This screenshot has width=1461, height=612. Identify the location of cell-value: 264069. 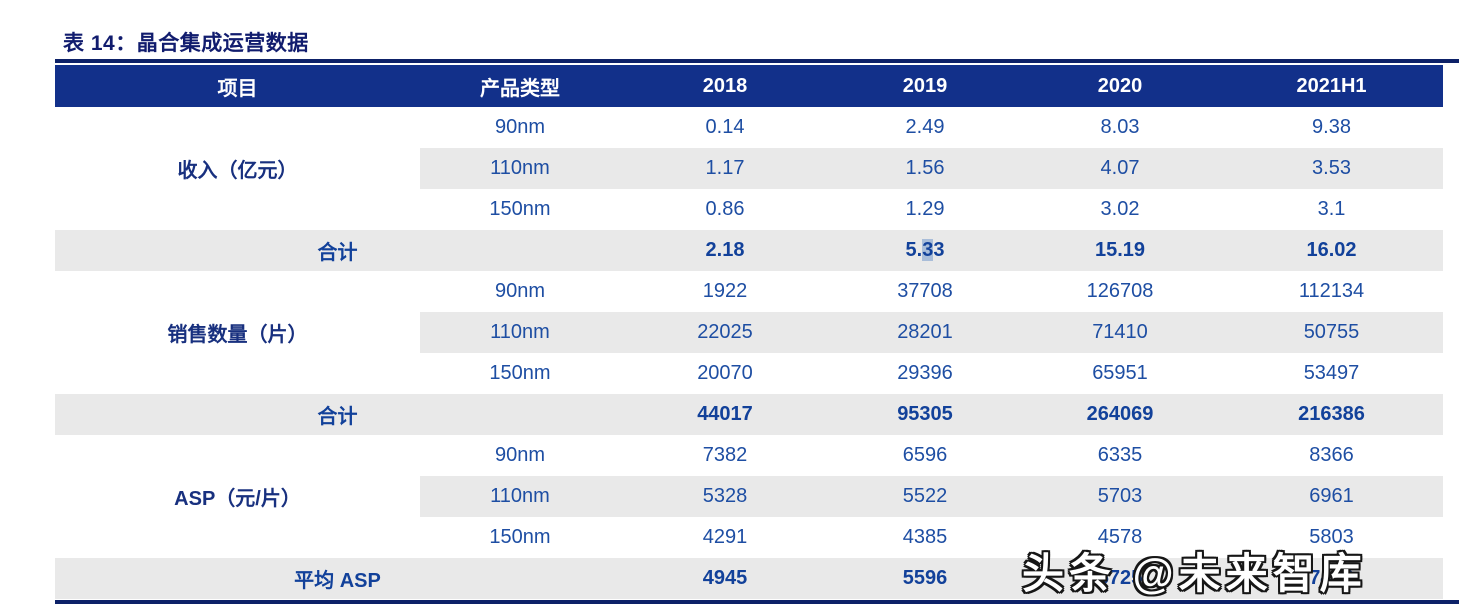
(1120, 414).